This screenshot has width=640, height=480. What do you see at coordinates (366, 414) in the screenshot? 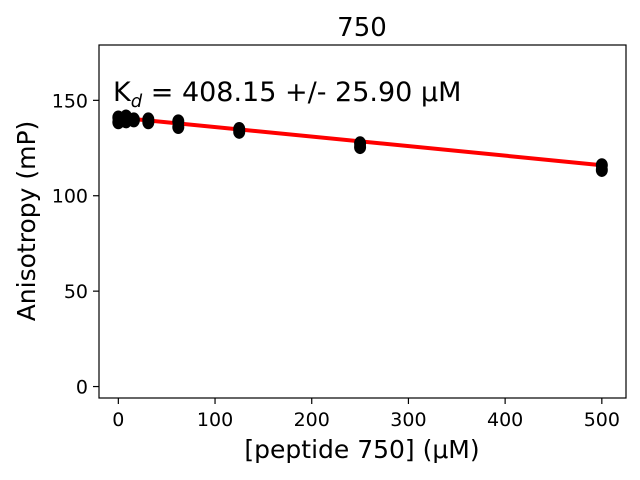
I see `x-axis: 0 100 200 300 400 500` at bounding box center [366, 414].